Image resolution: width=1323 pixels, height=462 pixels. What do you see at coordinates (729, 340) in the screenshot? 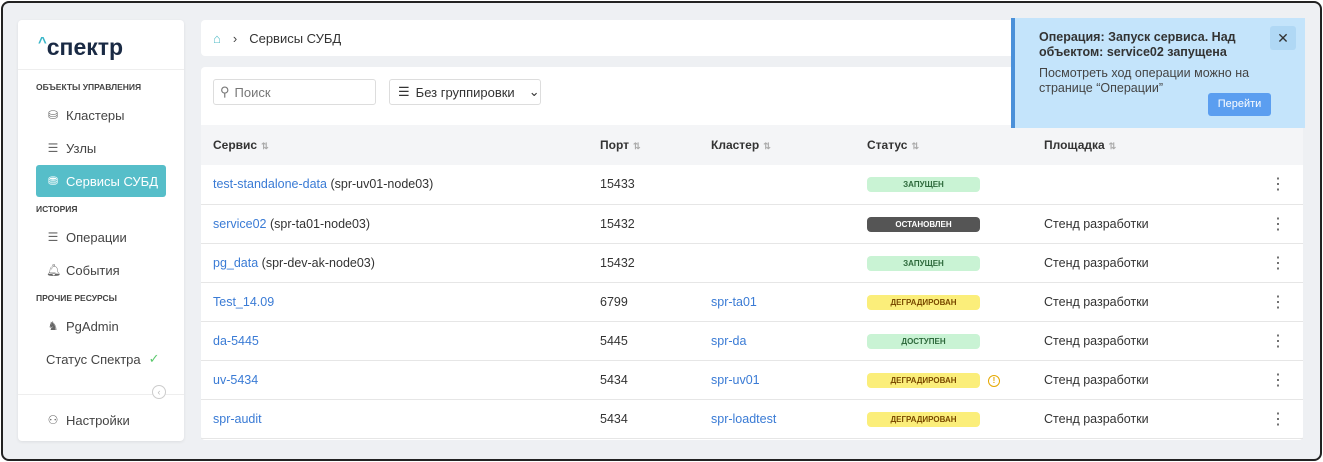
I see `cluster-link: spr-da` at bounding box center [729, 340].